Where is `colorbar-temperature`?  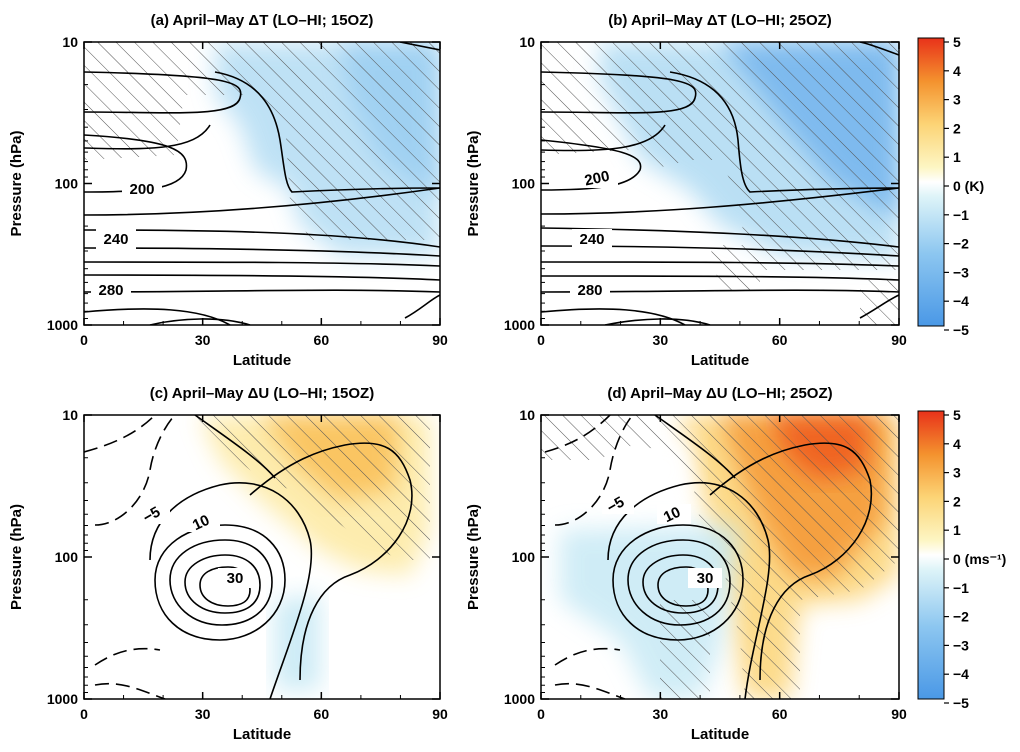 colorbar-temperature is located at coordinates (931, 182).